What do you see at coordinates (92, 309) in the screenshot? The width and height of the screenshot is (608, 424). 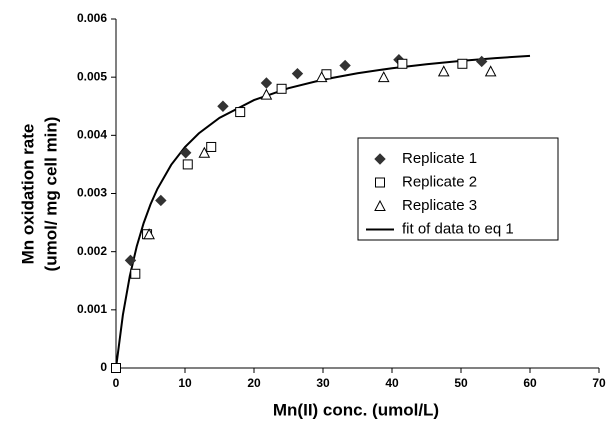 I see `y-tick-label: 0.001` at bounding box center [92, 309].